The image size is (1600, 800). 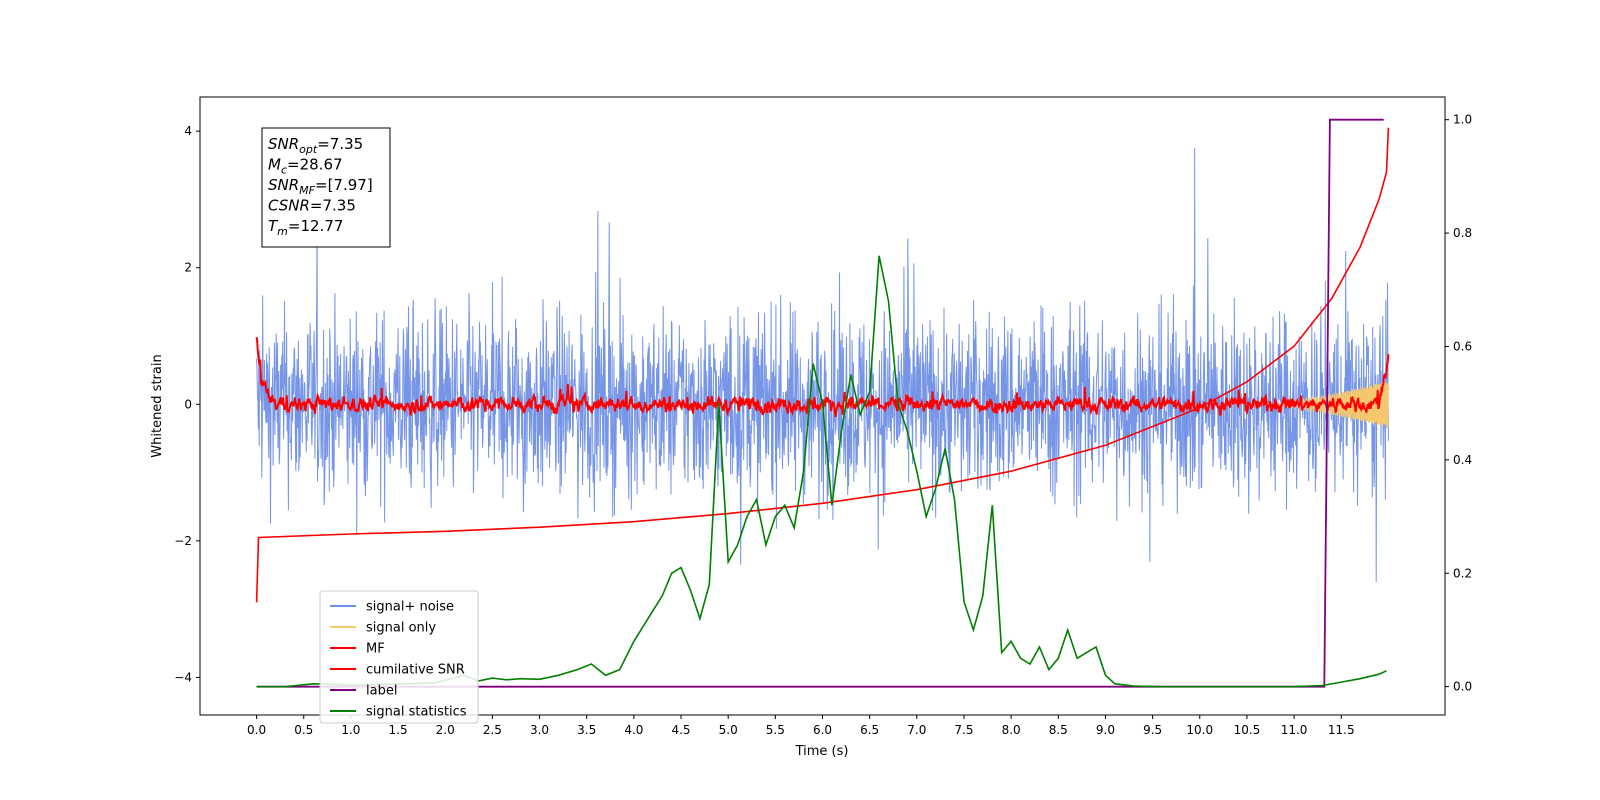 What do you see at coordinates (1458, 403) in the screenshot?
I see `y-ticks-right: 1.0 0.8 0.6 0.4 0.2 0.0` at bounding box center [1458, 403].